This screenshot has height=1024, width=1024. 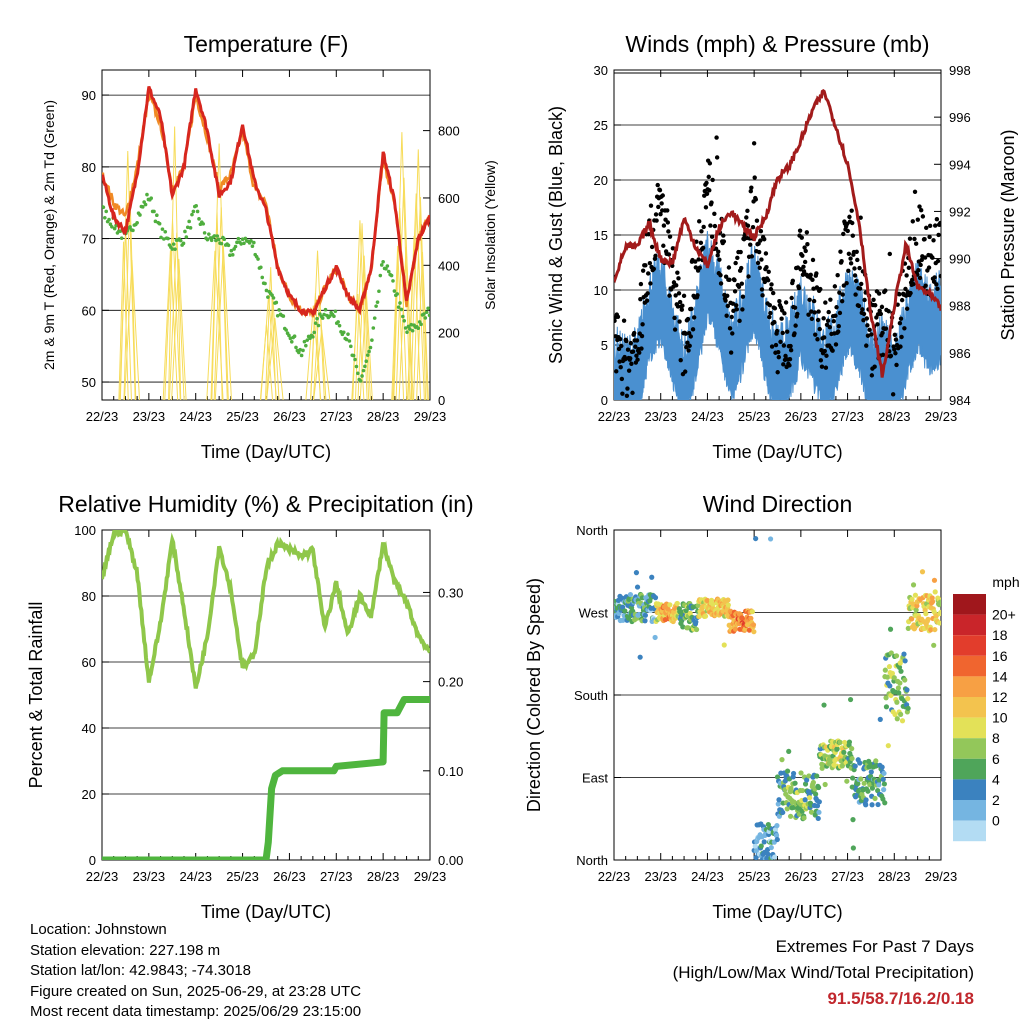 What do you see at coordinates (996, 821) in the screenshot?
I see `legend-label: 0` at bounding box center [996, 821].